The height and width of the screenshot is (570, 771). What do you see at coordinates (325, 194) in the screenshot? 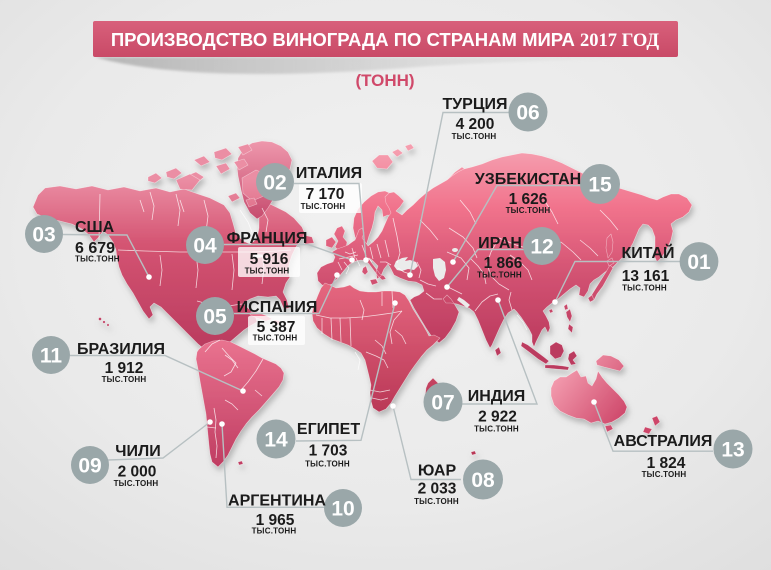
I see `svg-text: 7 170` at bounding box center [325, 194].